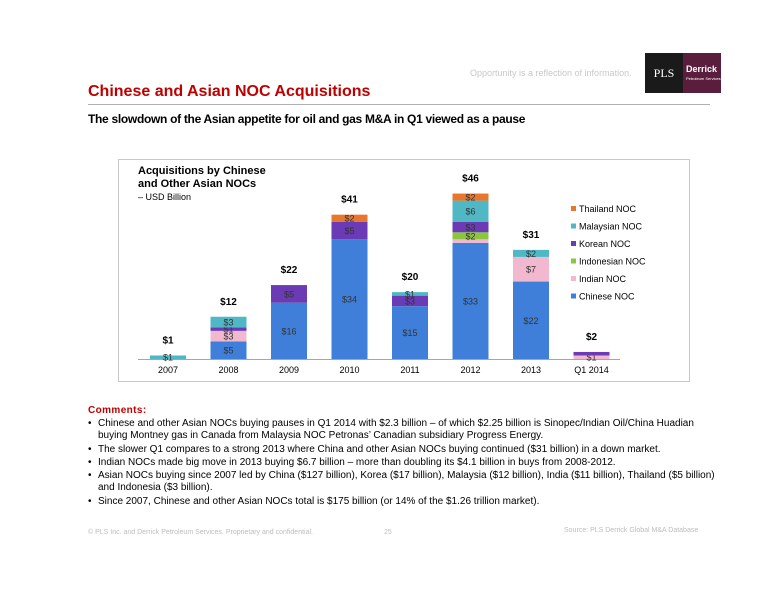 The width and height of the screenshot is (776, 600). I want to click on legend-label: Chinese NOC, so click(607, 297).